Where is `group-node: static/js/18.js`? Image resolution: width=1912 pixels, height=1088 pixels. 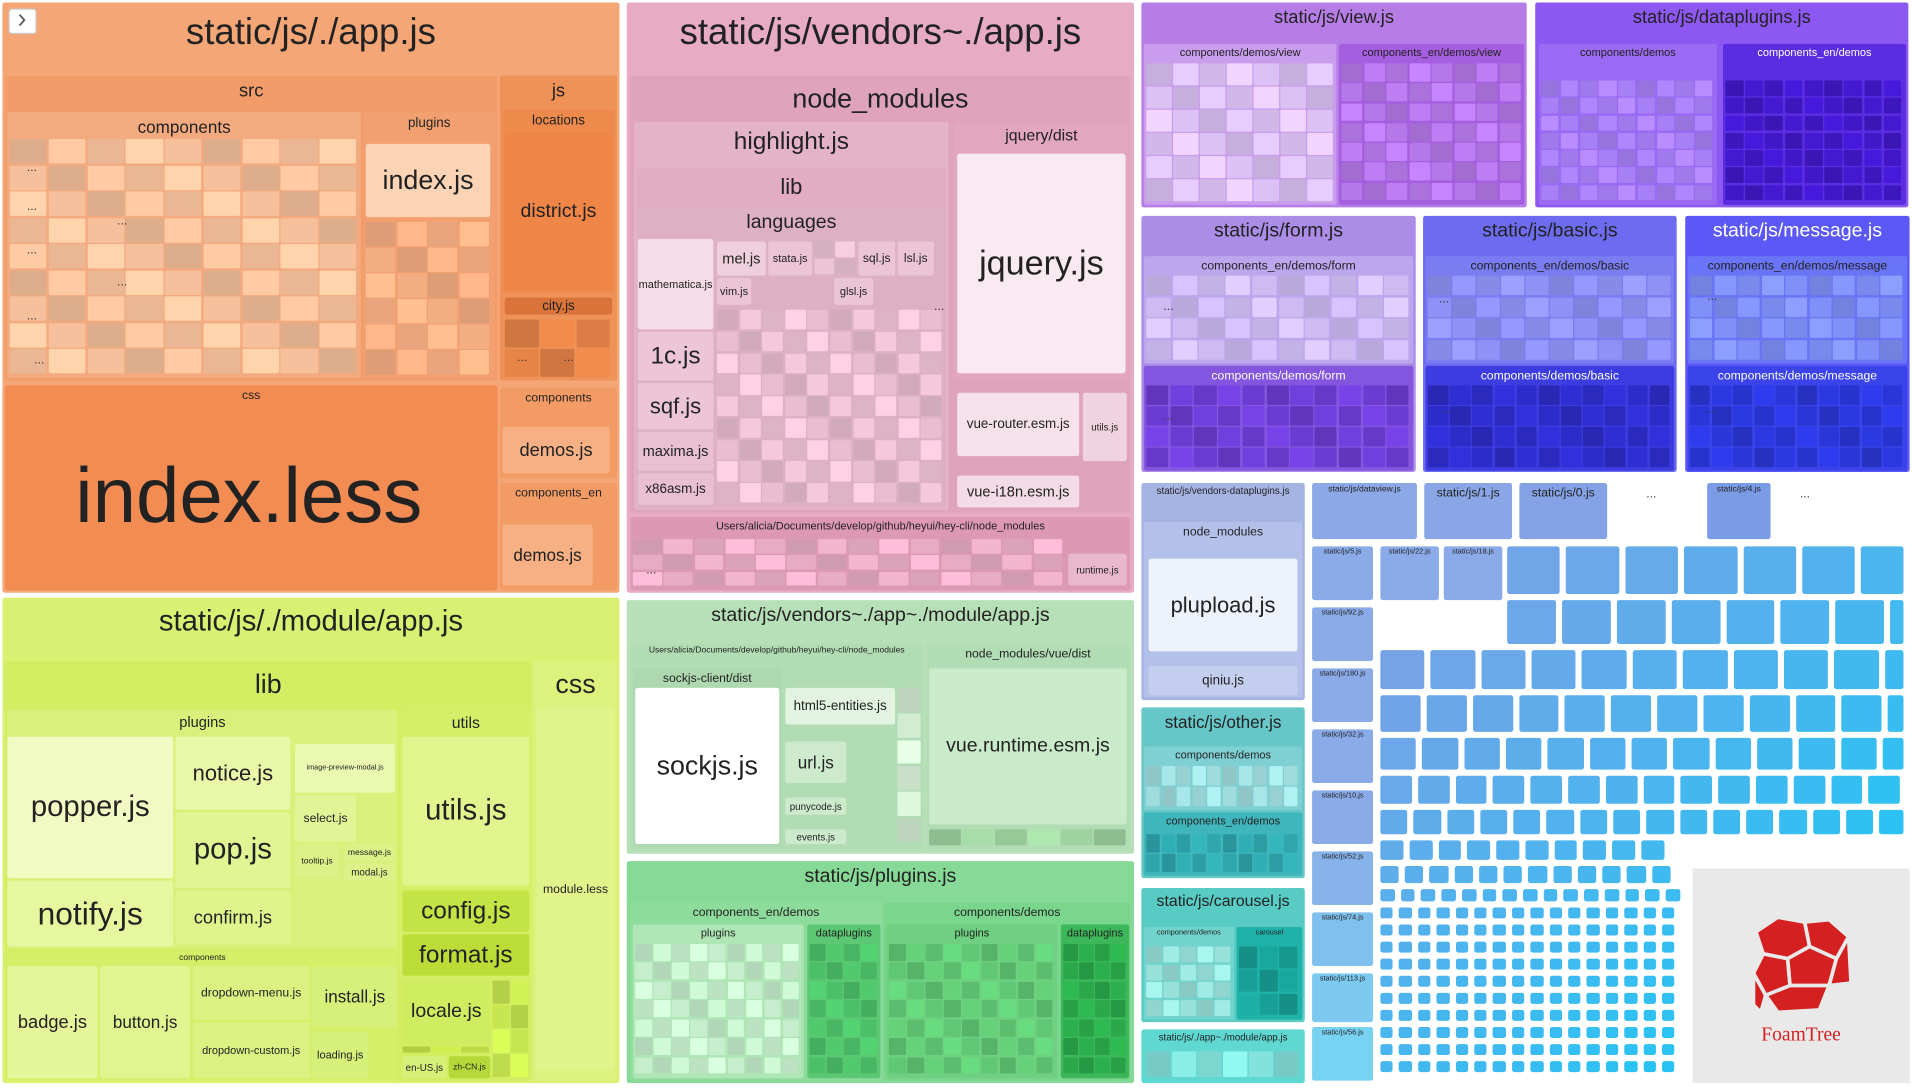 group-node: static/js/18.js is located at coordinates (1473, 573).